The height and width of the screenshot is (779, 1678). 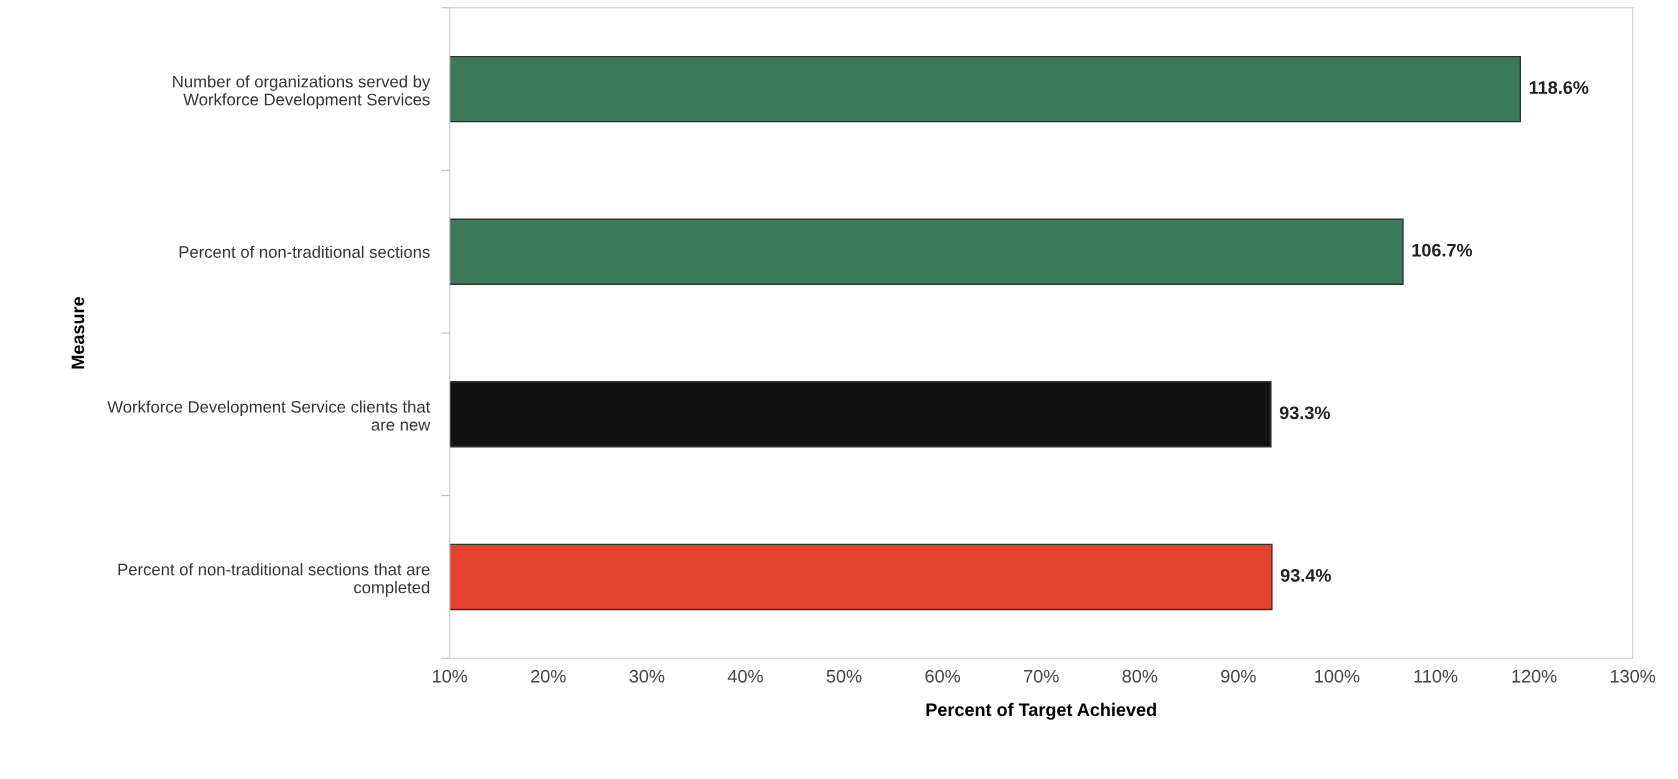 What do you see at coordinates (450, 676) in the screenshot?
I see `x-tick-label: 10%` at bounding box center [450, 676].